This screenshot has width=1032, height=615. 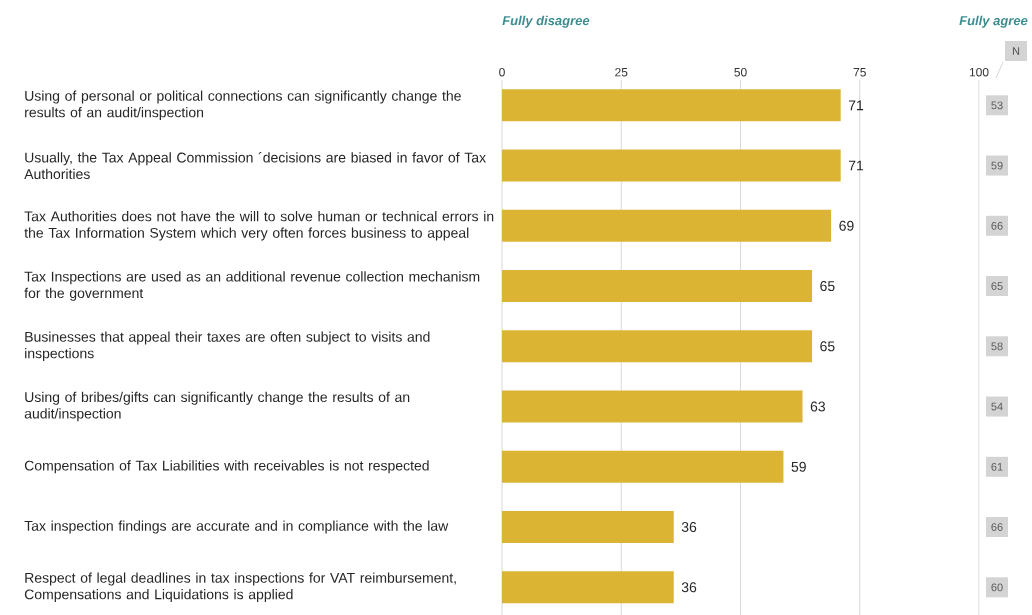 I want to click on data-label: 63, so click(x=817, y=406).